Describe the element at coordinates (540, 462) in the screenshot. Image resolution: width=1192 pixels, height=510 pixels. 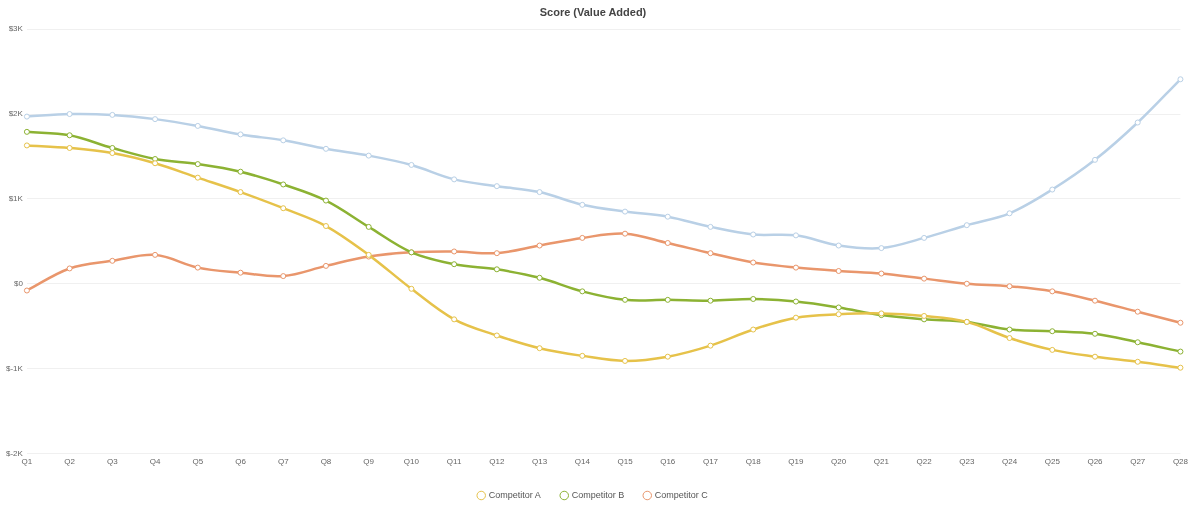
I see `x-tick-label: Q13` at that location.